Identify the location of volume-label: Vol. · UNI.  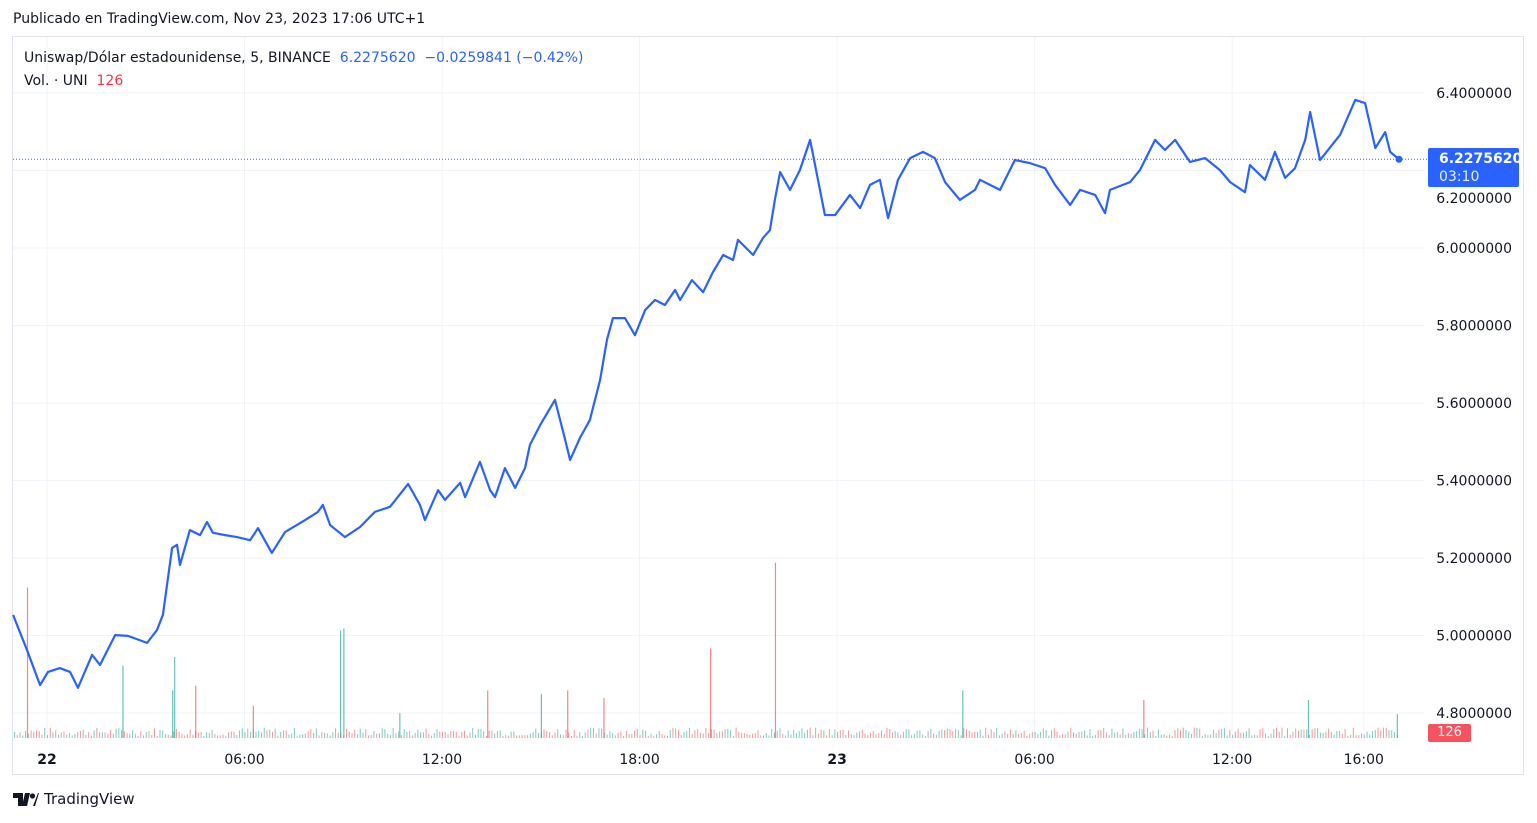
(56, 81).